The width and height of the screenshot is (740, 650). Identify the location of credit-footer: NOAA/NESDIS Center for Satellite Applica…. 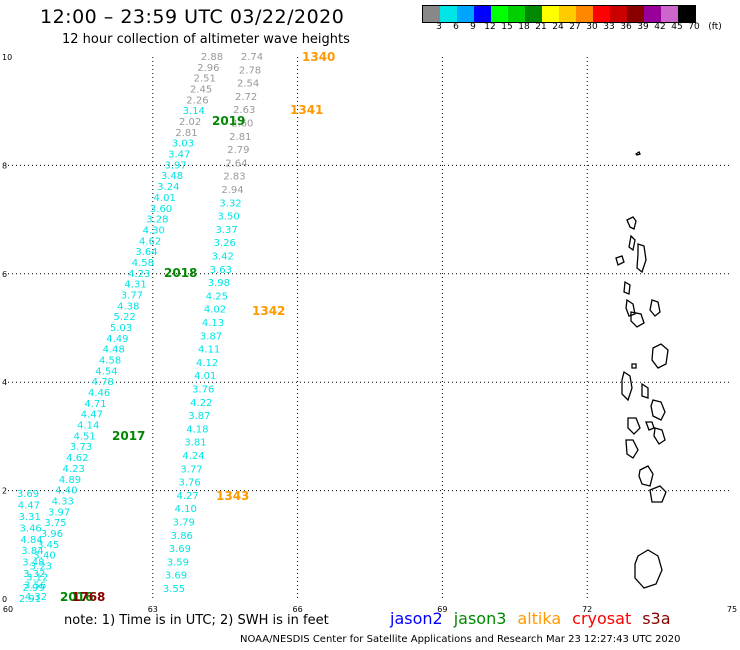
(460, 639).